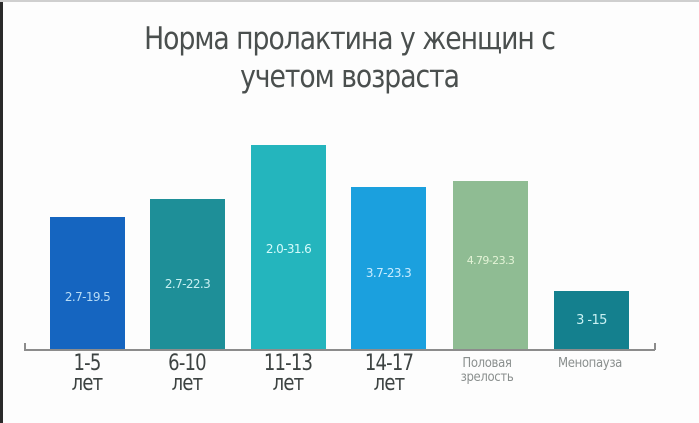  I want to click on bar-14-17-years: 3.7-23.3, so click(388, 268).